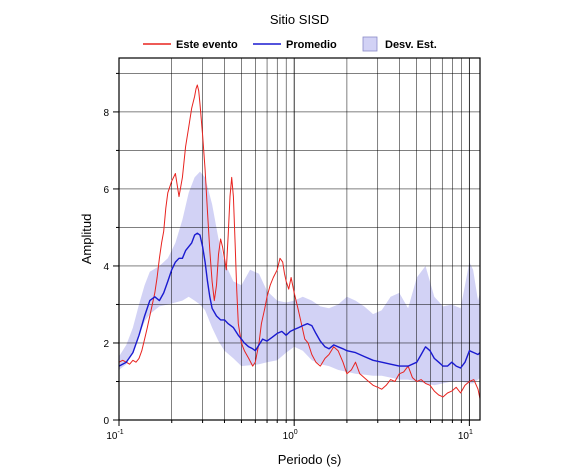 The height and width of the screenshot is (475, 586). What do you see at coordinates (411, 45) in the screenshot?
I see `legend-label: Desv. Est.` at bounding box center [411, 45].